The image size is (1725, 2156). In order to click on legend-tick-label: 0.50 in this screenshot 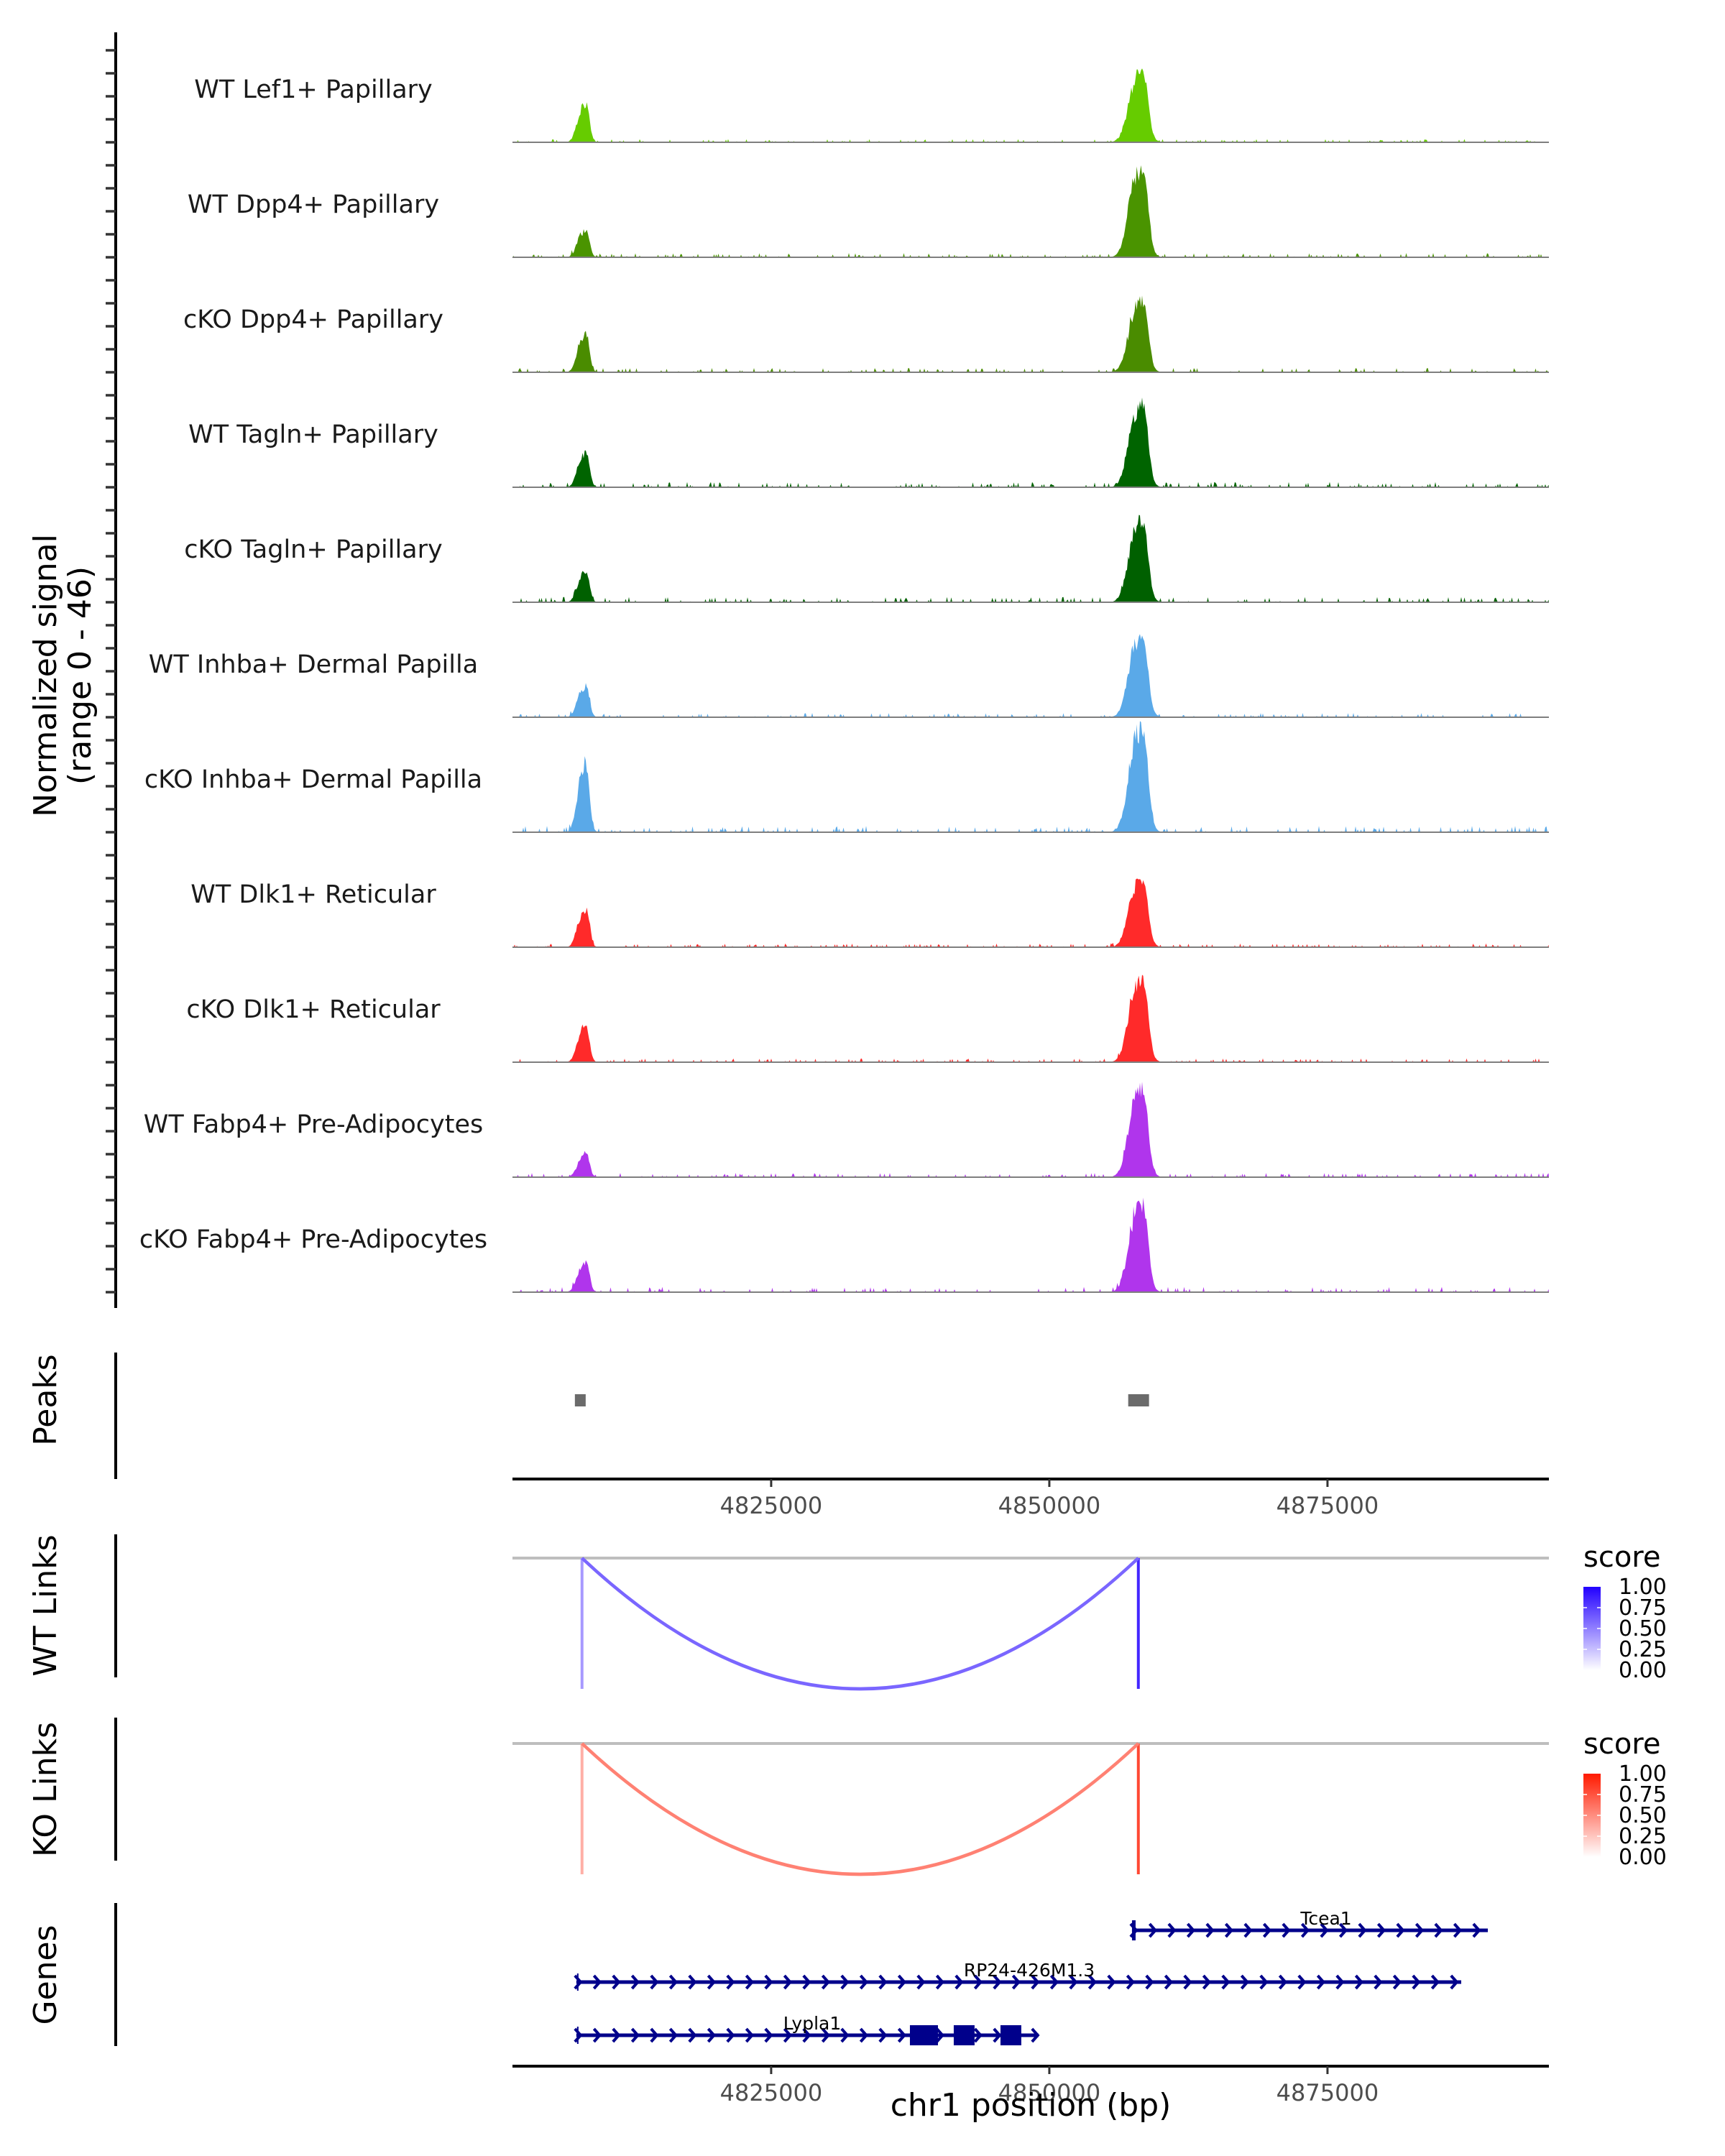, I will do `click(1643, 1628)`.